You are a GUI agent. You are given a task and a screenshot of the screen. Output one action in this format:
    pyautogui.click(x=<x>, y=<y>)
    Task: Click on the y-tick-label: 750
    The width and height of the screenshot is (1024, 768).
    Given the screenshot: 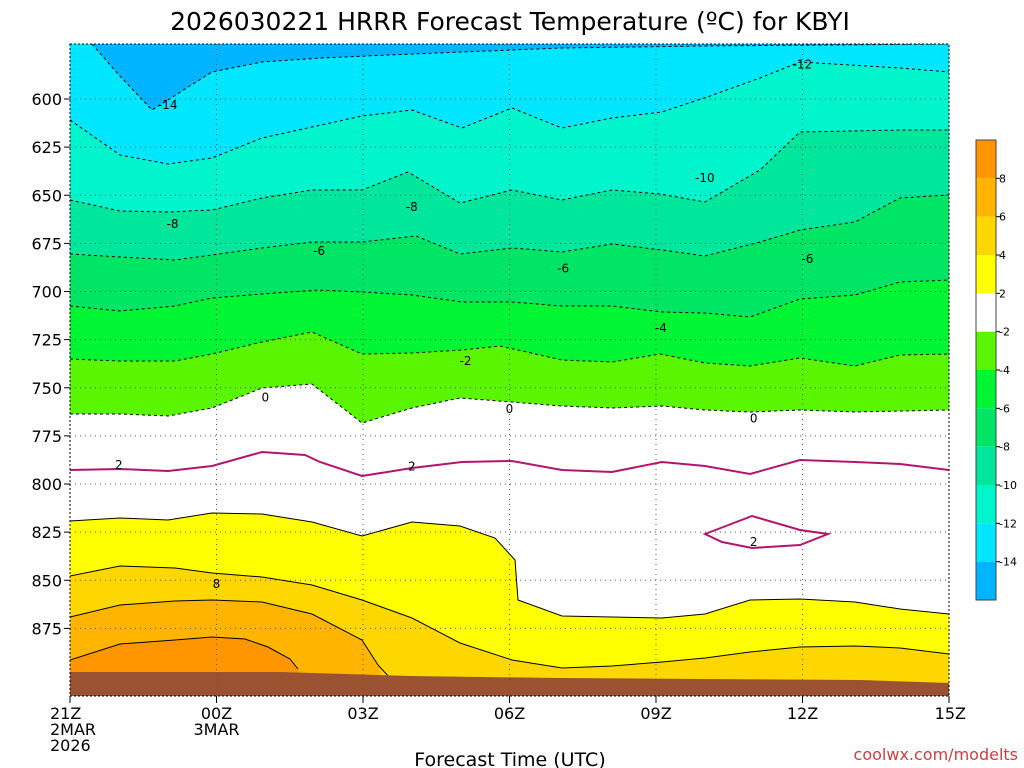 What is the action you would take?
    pyautogui.click(x=46, y=388)
    